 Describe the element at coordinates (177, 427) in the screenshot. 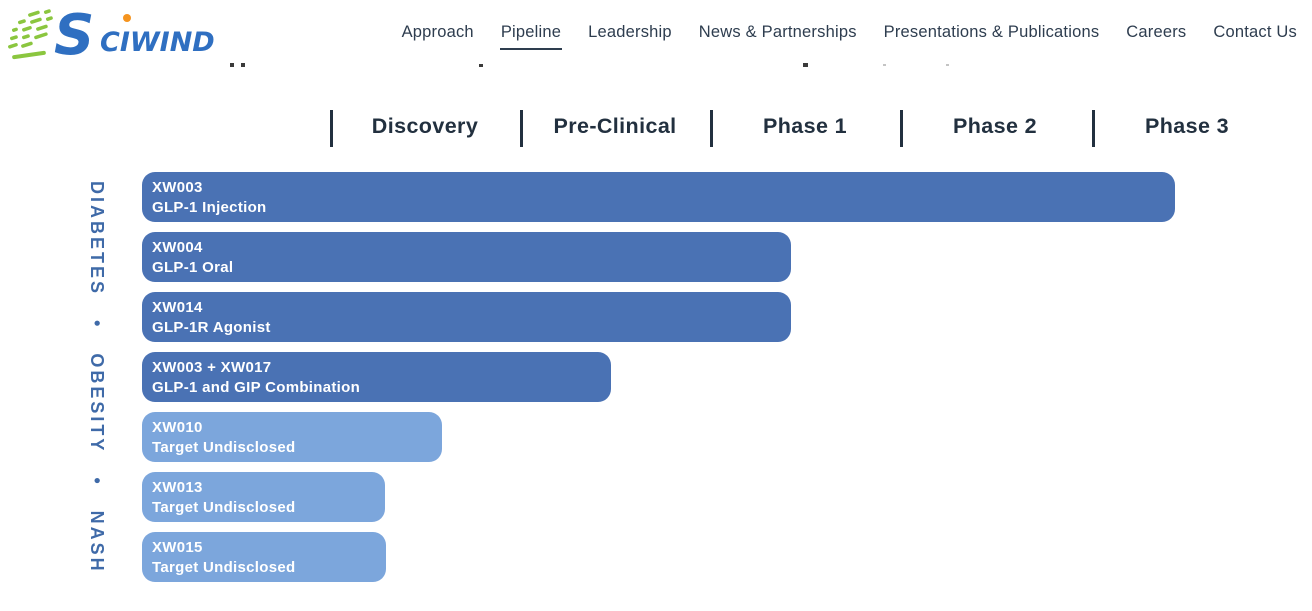

I see `candidate-code: XW010` at that location.